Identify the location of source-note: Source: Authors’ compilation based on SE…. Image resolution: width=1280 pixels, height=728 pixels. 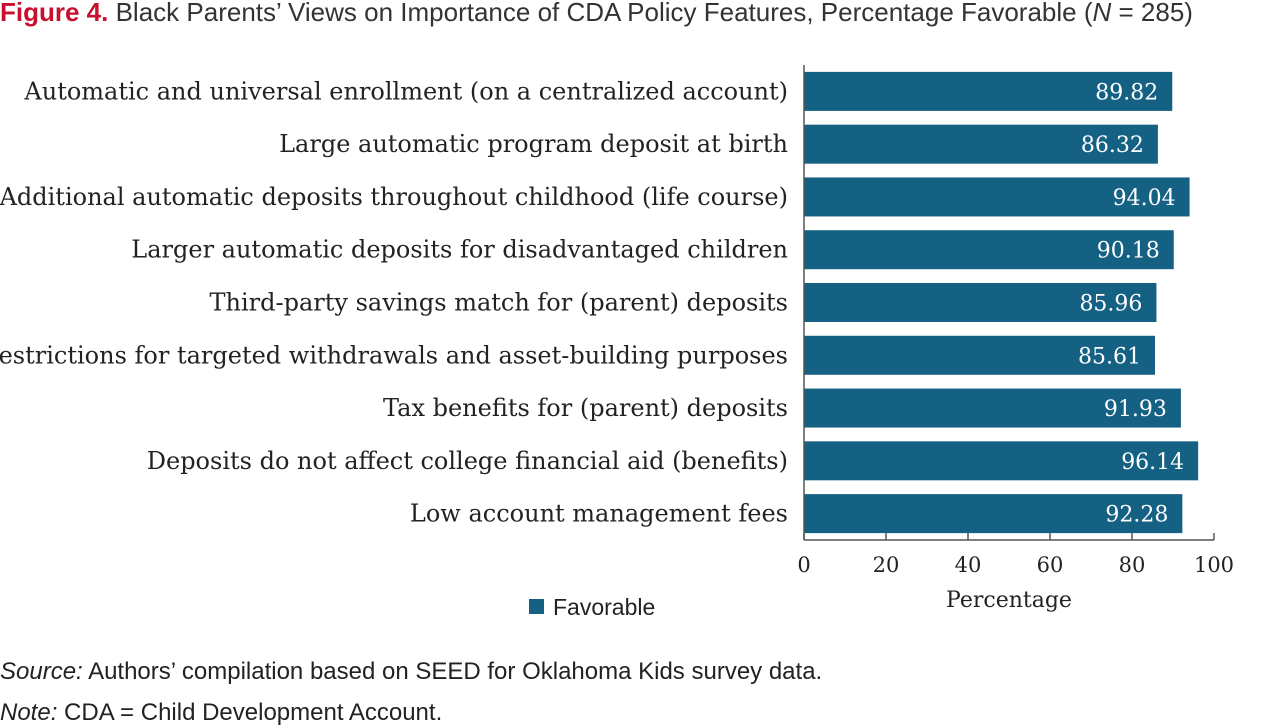
(411, 672).